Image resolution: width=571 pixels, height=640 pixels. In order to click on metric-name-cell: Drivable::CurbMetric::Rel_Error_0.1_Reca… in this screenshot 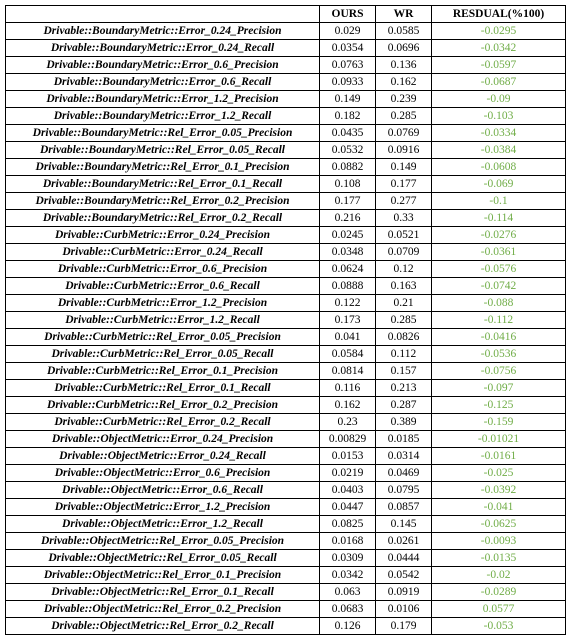, I will do `click(162, 388)`.